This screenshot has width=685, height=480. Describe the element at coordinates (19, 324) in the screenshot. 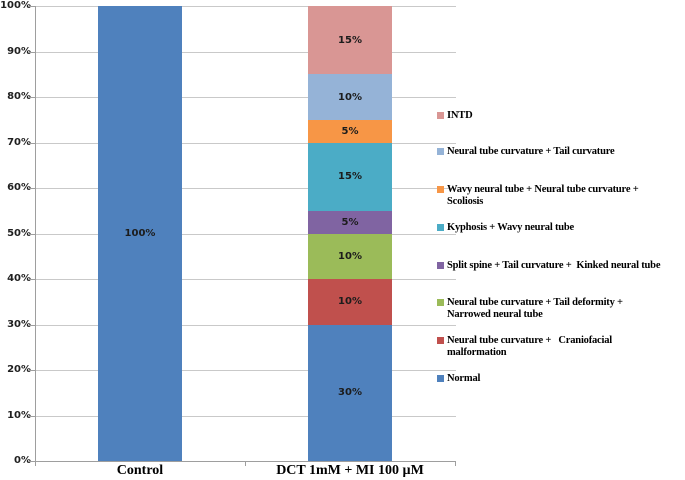

I see `y-tick-label: 30%` at that location.